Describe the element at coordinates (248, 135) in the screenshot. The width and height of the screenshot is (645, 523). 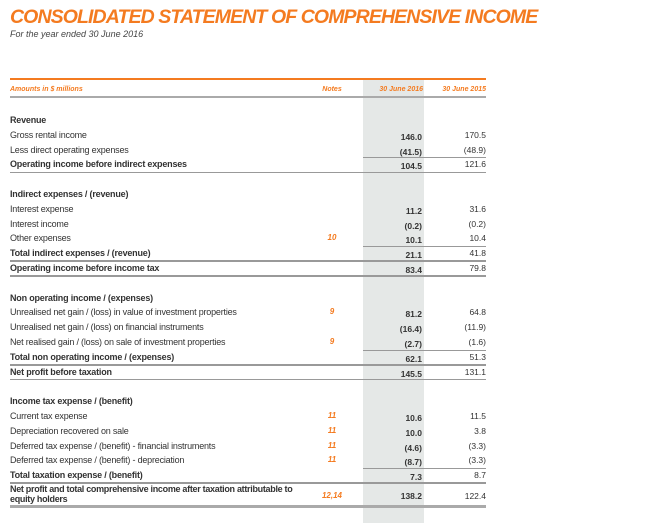
I see `table-row: Gross rental income 146.0 170.5` at that location.